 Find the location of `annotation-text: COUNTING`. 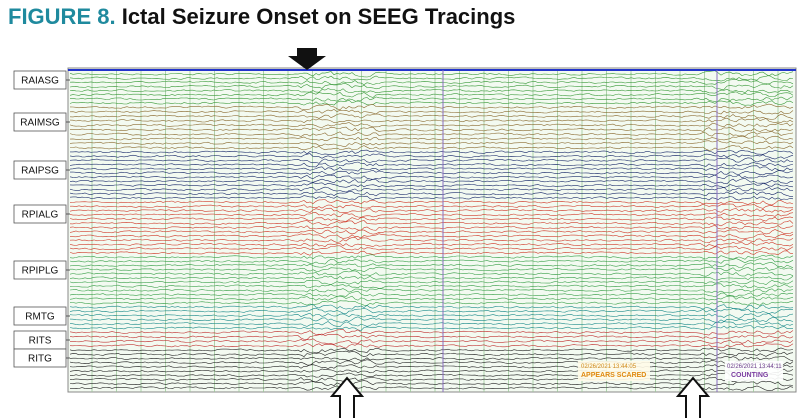

annotation-text: COUNTING is located at coordinates (750, 375).